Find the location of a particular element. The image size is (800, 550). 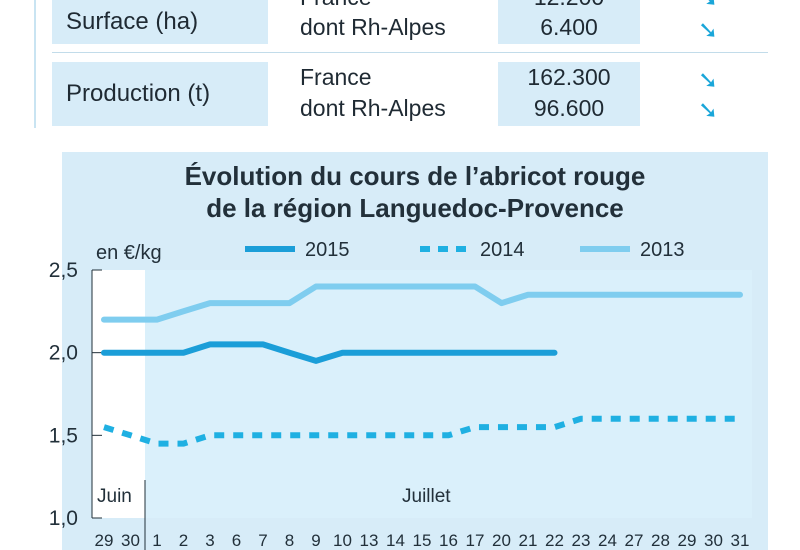

legend-label: 2015 is located at coordinates (327, 250).